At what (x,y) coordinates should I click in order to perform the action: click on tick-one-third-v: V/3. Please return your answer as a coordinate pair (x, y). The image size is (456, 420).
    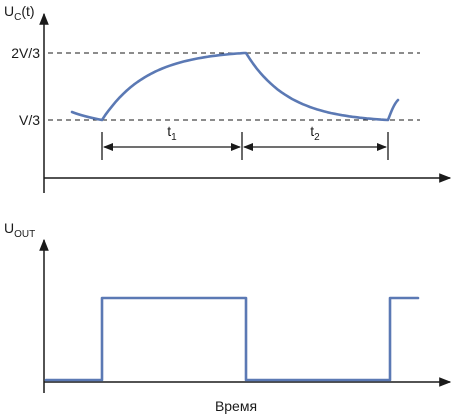
    Looking at the image, I should click on (29, 120).